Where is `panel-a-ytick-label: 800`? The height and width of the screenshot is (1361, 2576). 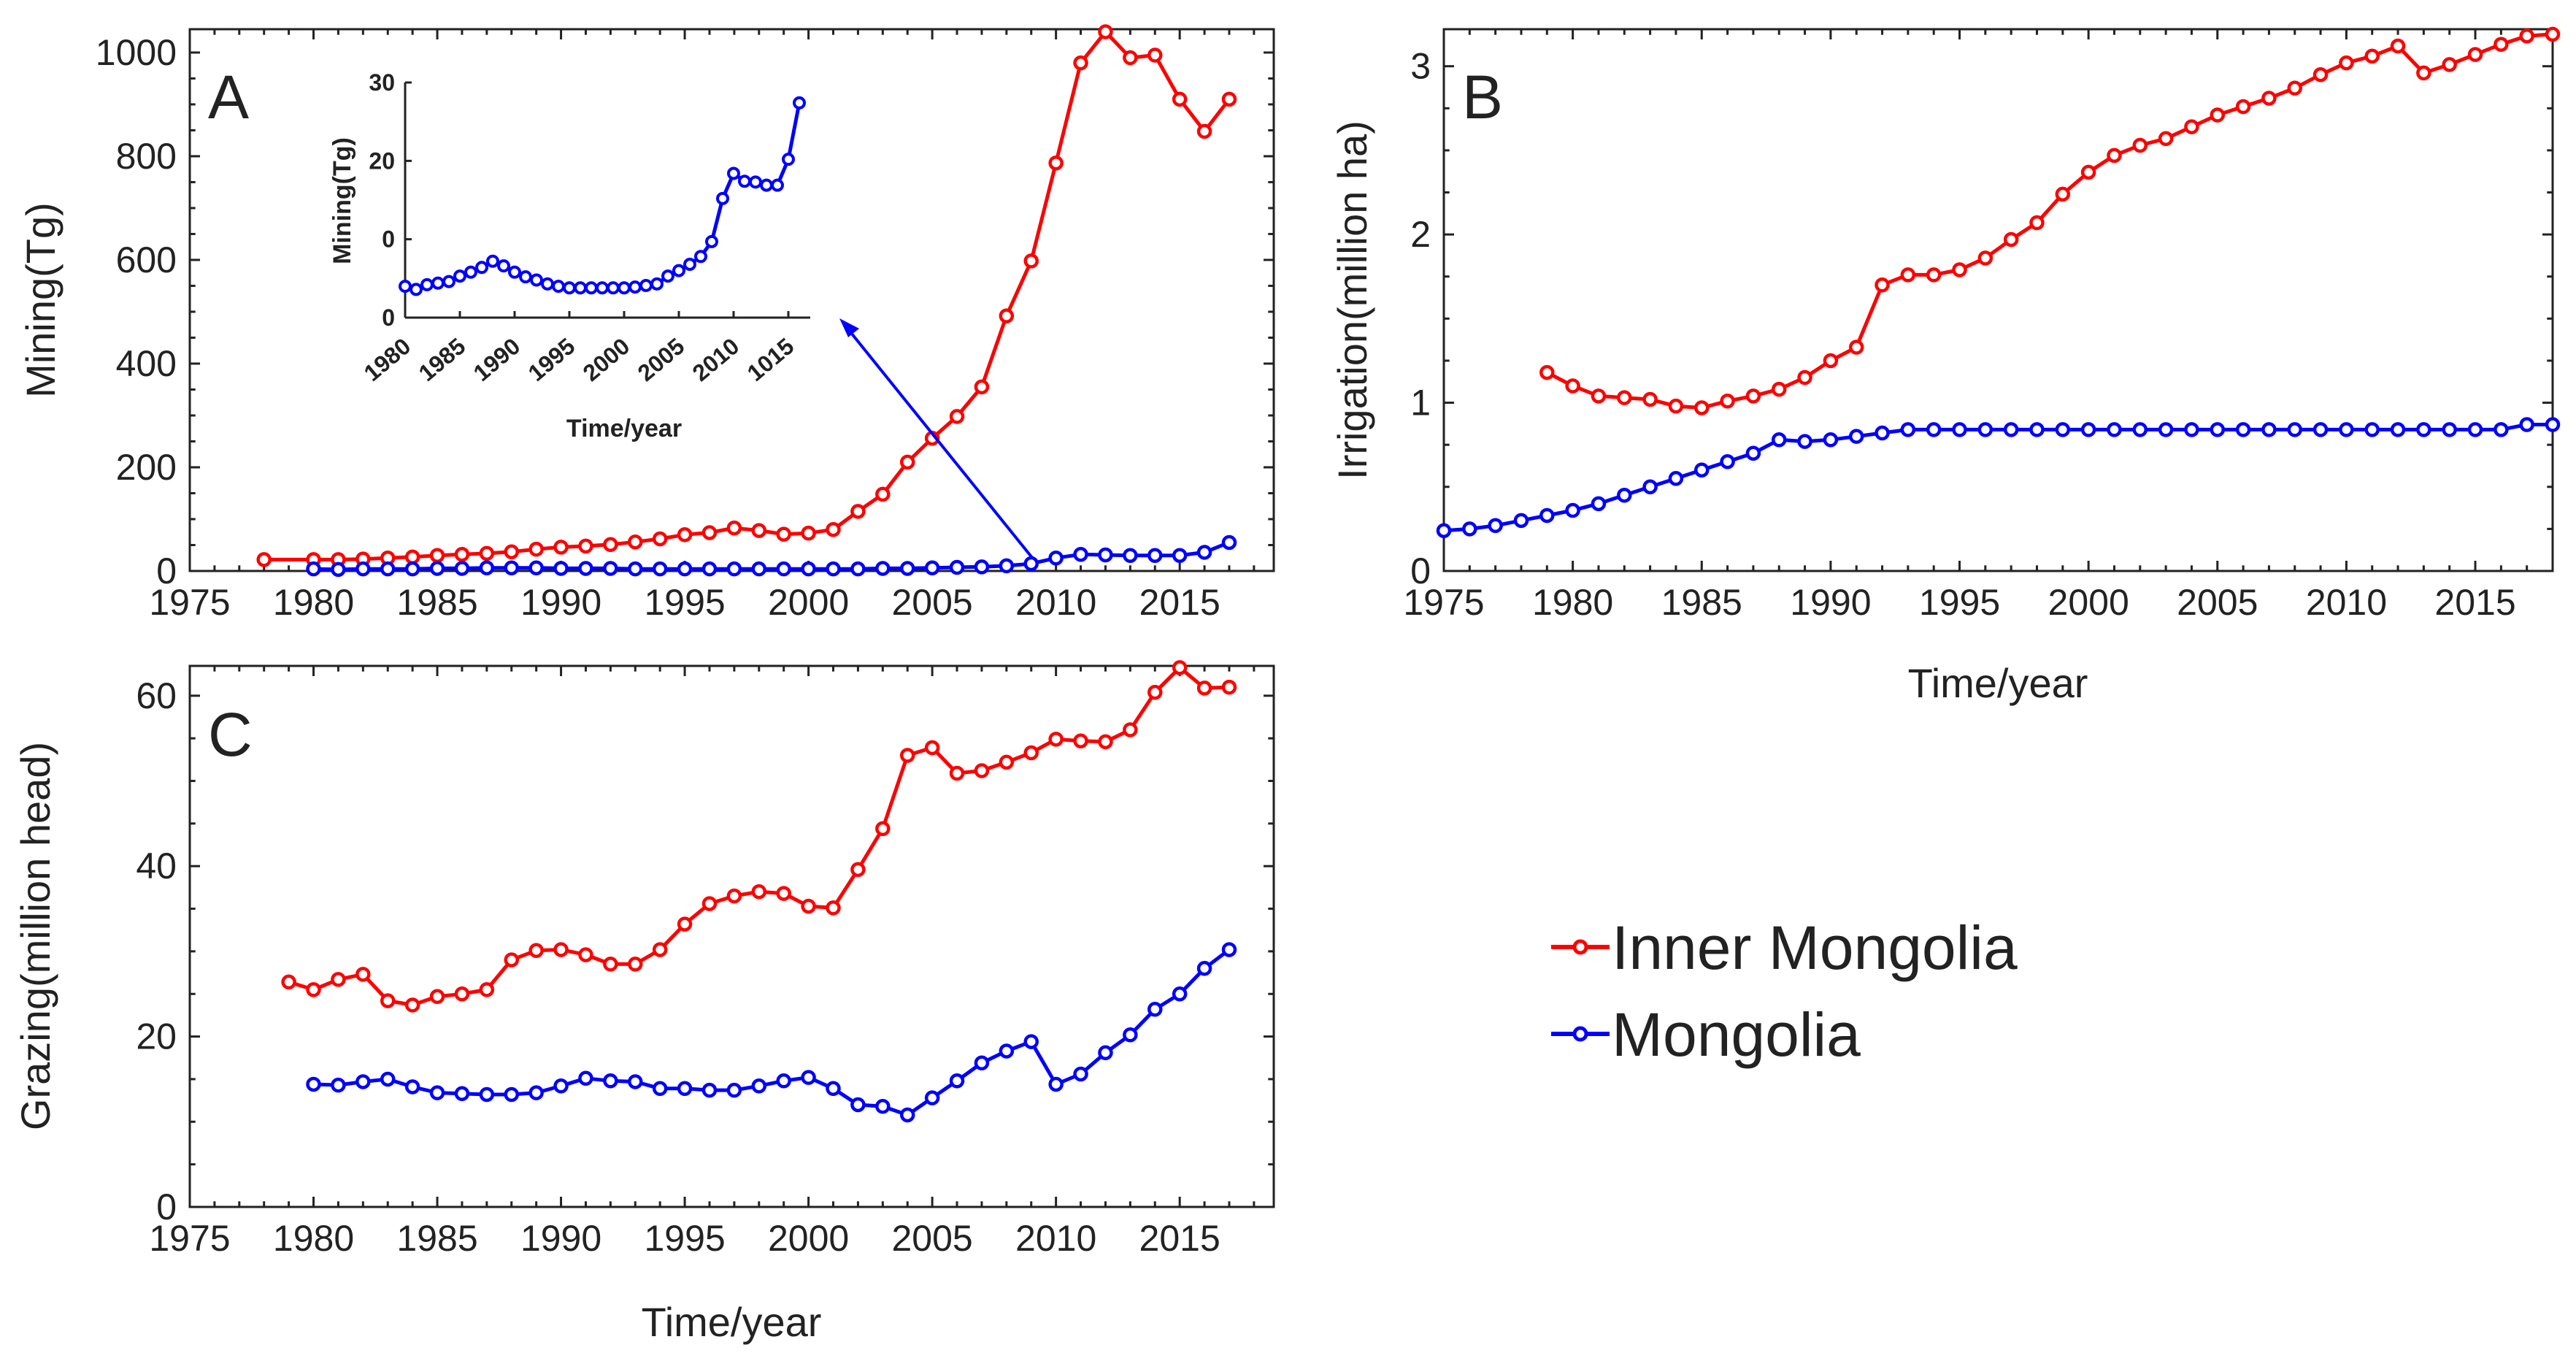
panel-a-ytick-label: 800 is located at coordinates (146, 156).